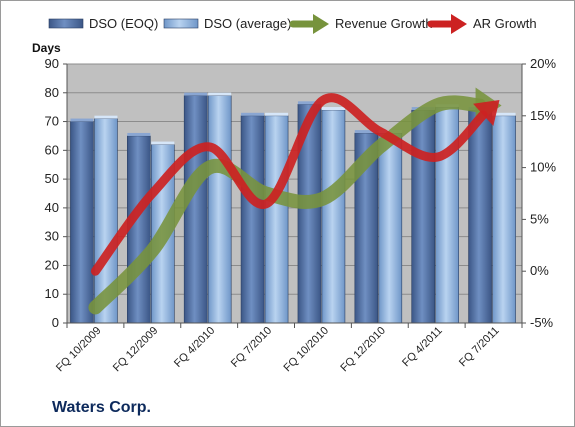 The image size is (575, 427). Describe the element at coordinates (52, 121) in the screenshot. I see `y-tick-label: 70` at that location.